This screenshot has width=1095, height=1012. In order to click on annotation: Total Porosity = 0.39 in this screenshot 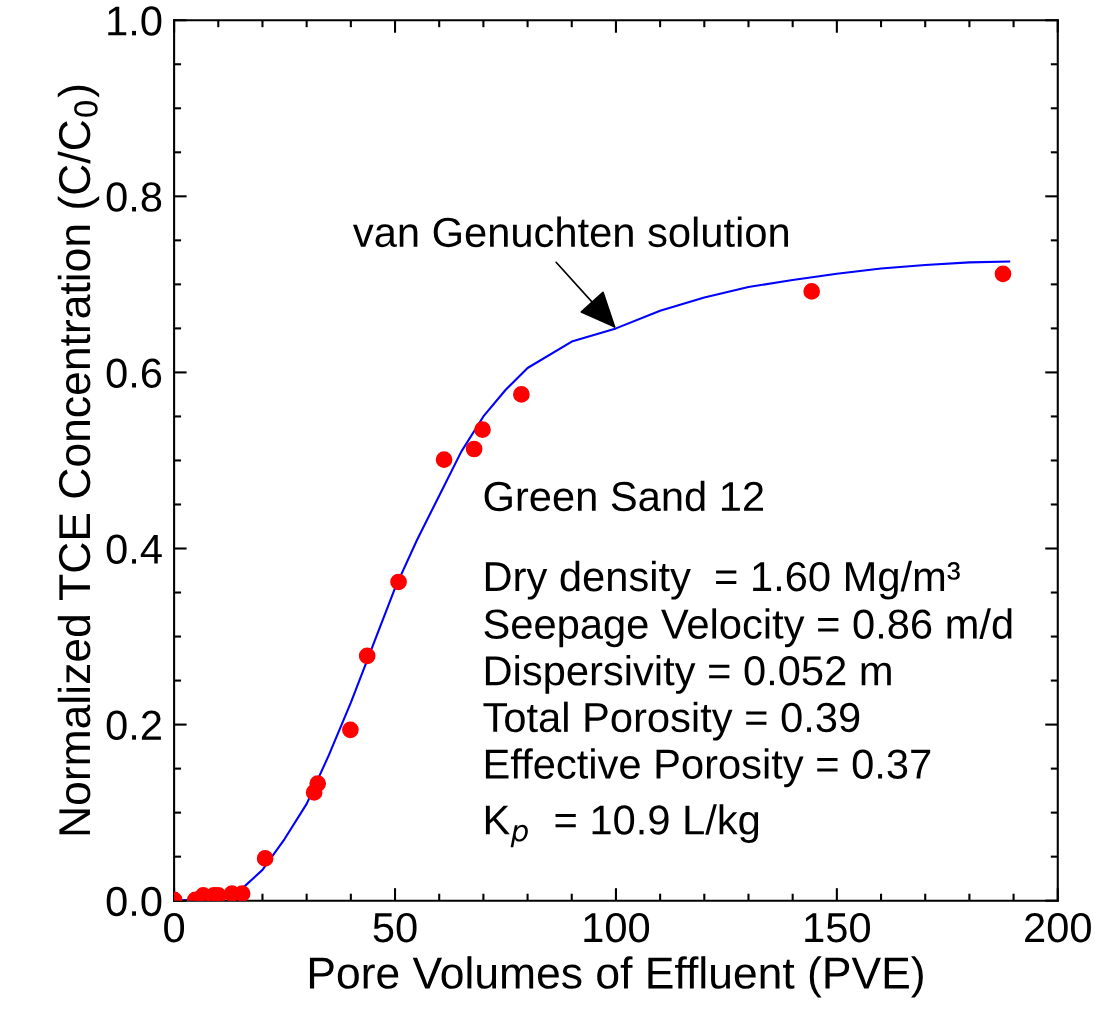, I will do `click(671, 721)`.